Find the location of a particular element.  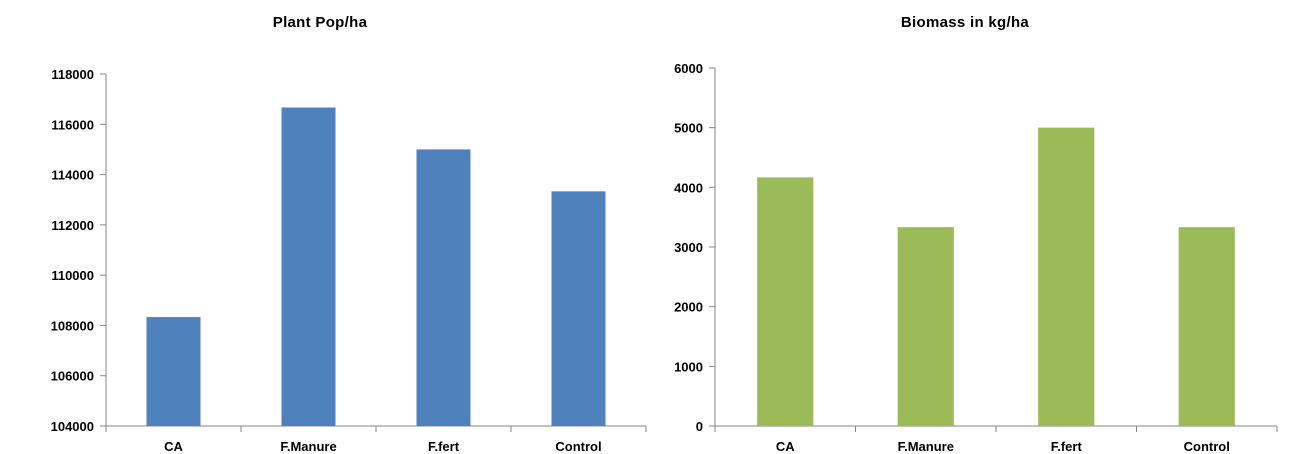

y-tick-label: 114000 is located at coordinates (72, 175).